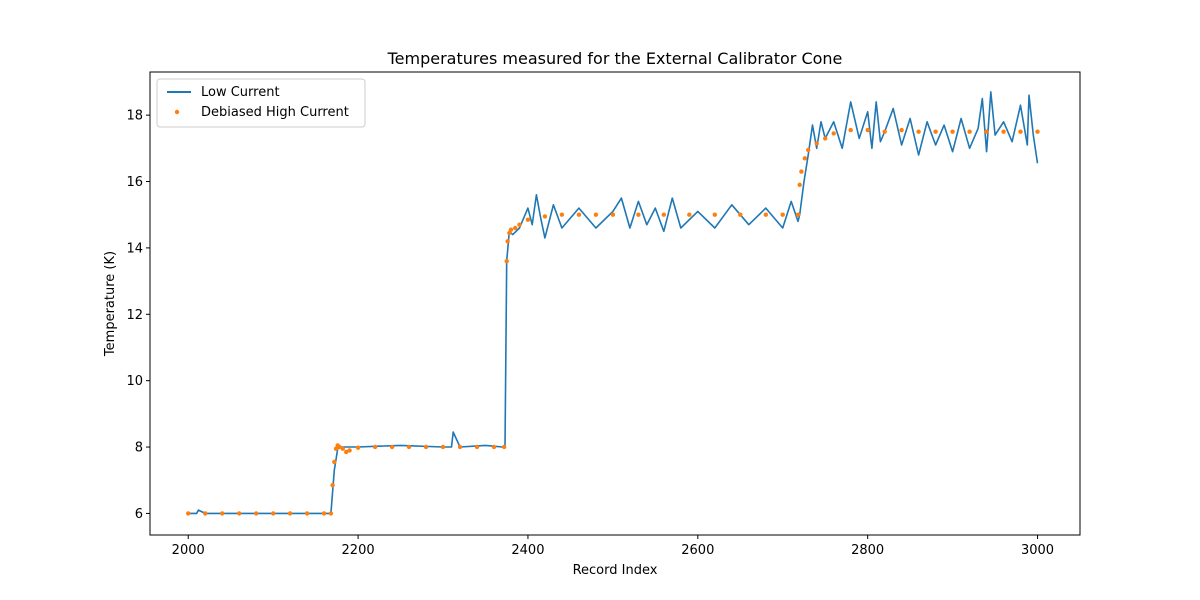  I want to click on x-tick-label: 3000, so click(1037, 550).